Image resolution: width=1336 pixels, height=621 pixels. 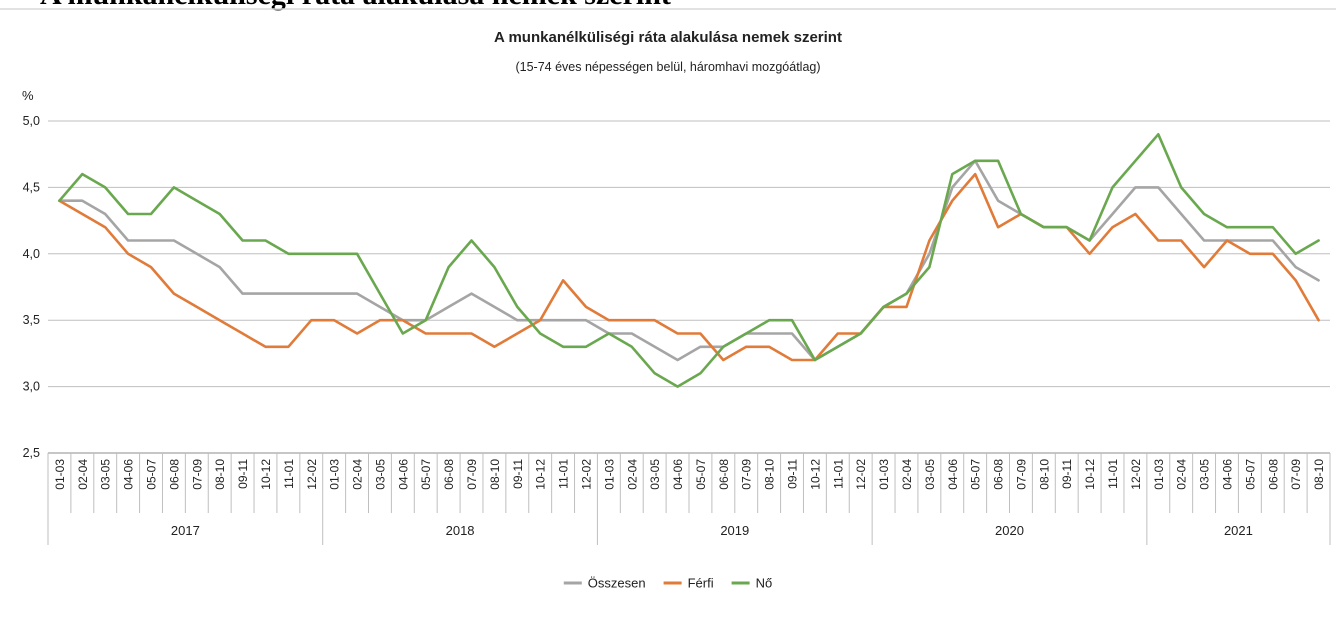 I want to click on y-tick-label: 4,5, so click(x=31, y=187).